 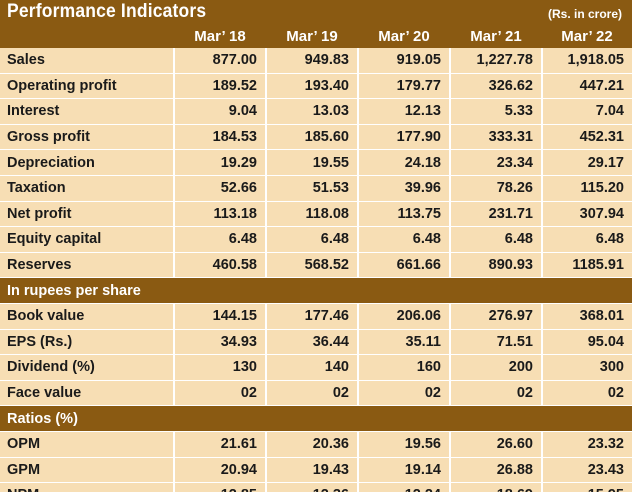 What do you see at coordinates (587, 137) in the screenshot?
I see `table-cell: 452.31` at bounding box center [587, 137].